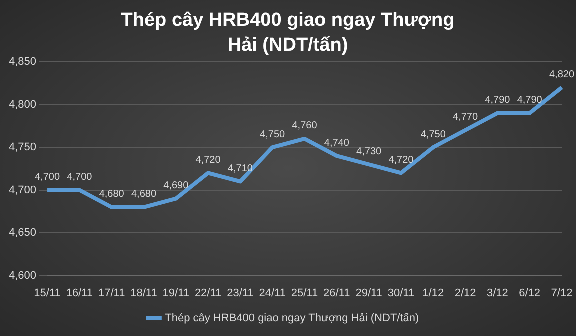  Describe the element at coordinates (562, 293) in the screenshot. I see `x-tick-label: 7/12` at that location.